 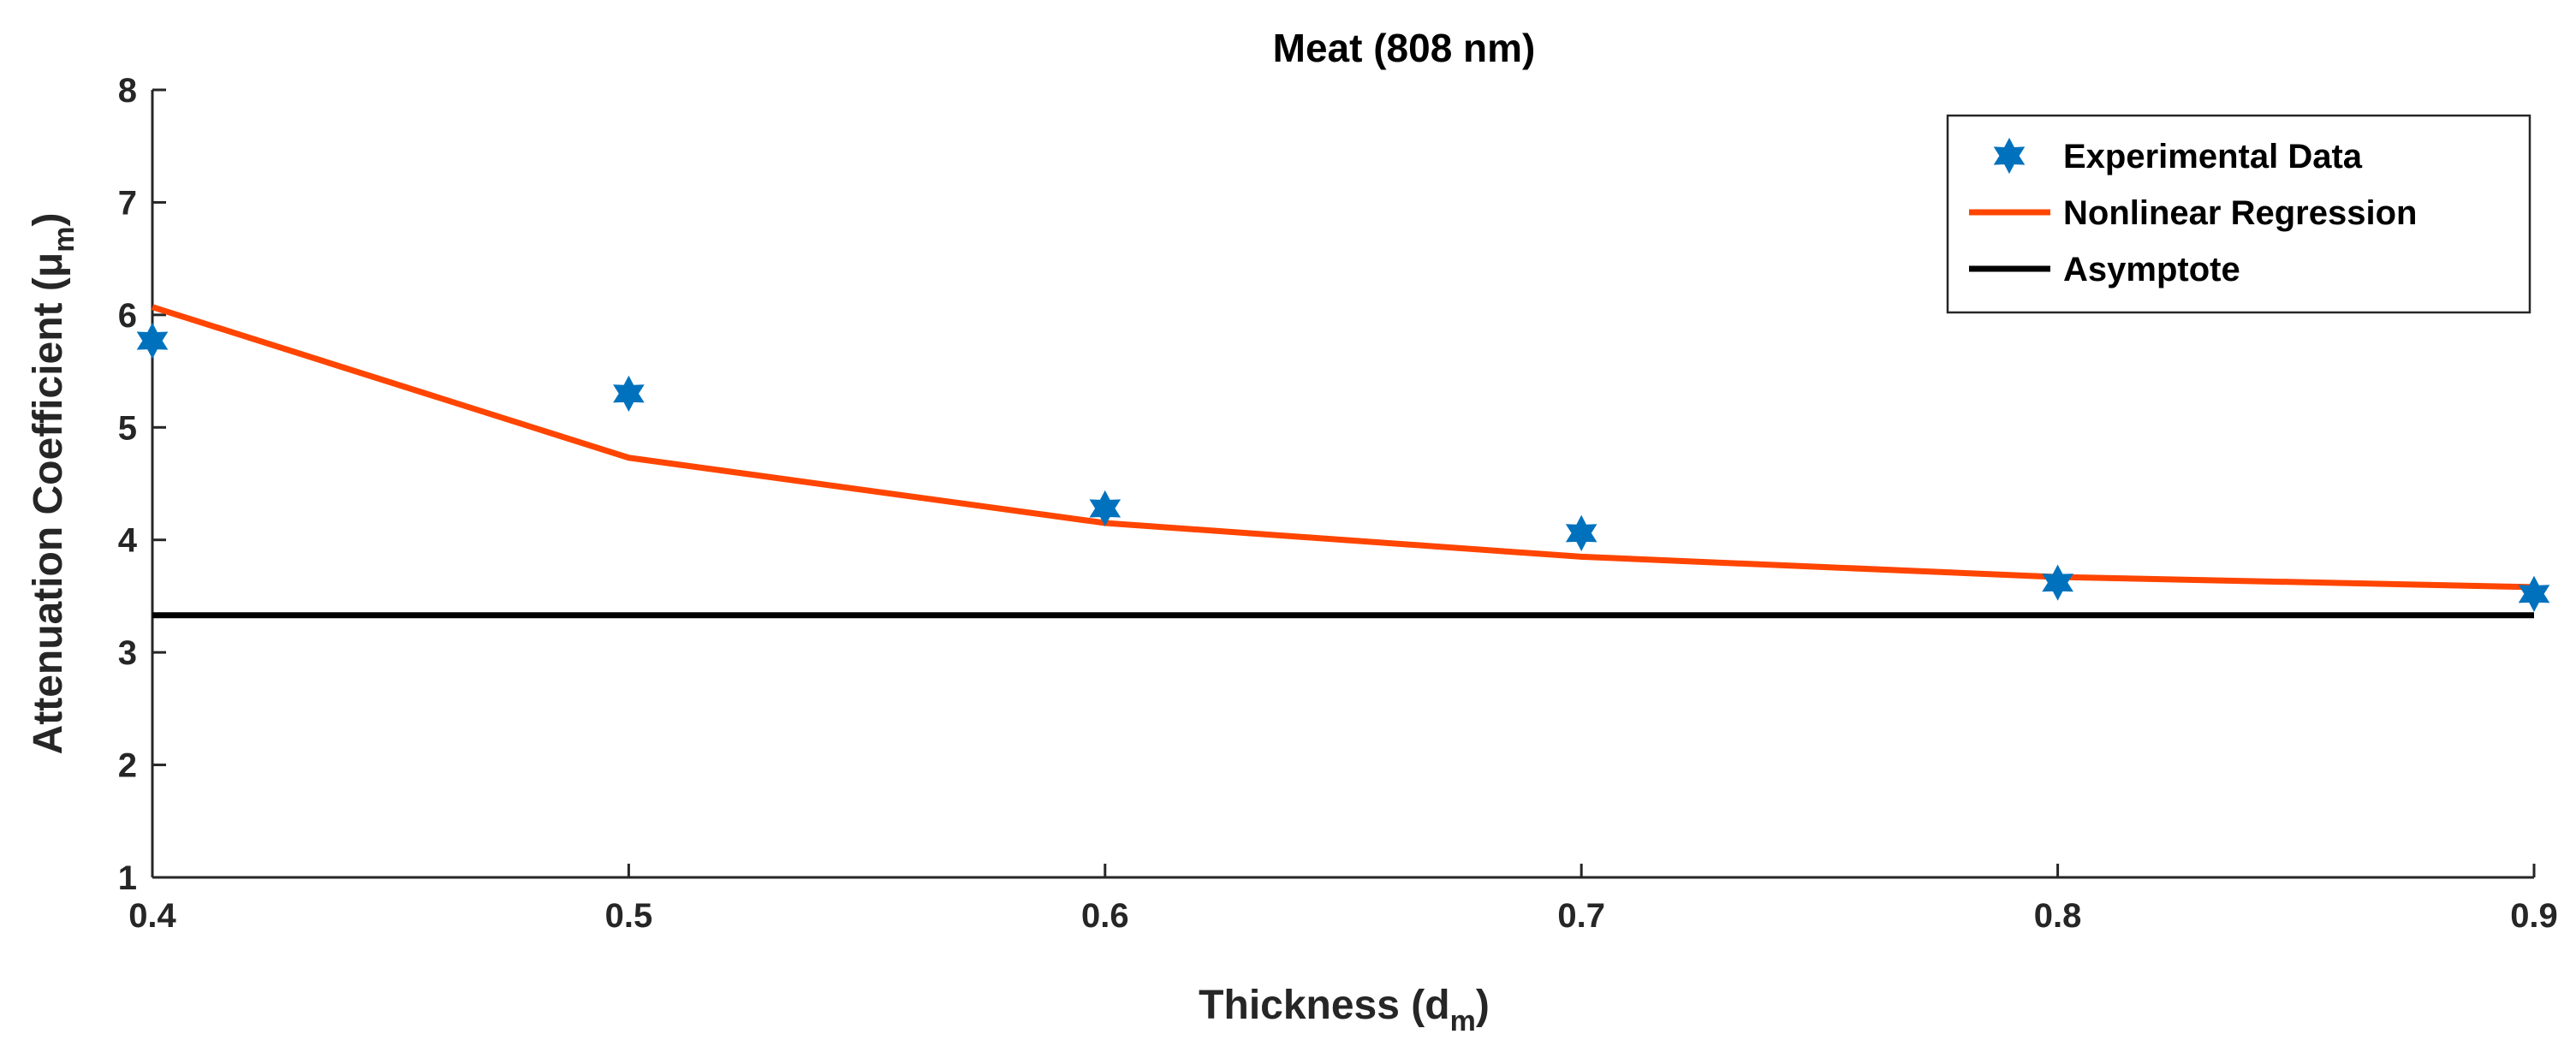 I want to click on y-tick-label: 6, so click(x=128, y=316).